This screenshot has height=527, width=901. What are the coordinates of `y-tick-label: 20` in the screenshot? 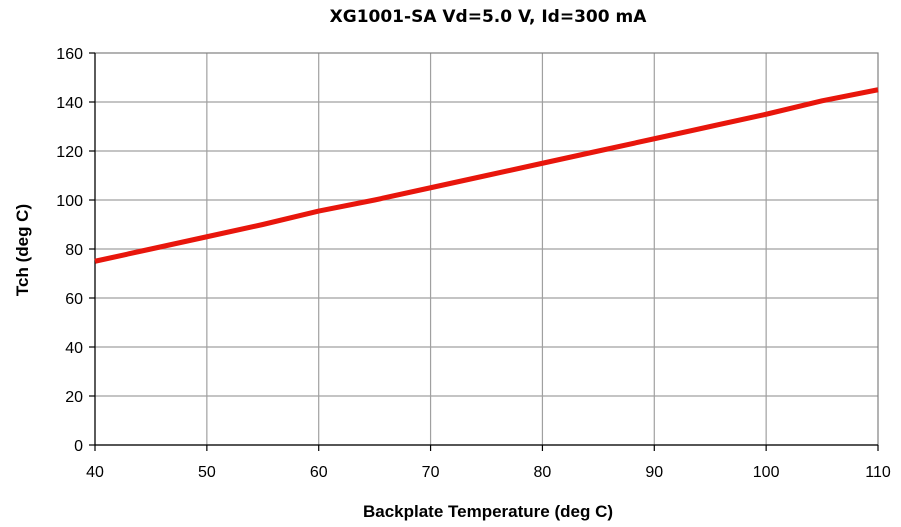 It's located at (74, 397).